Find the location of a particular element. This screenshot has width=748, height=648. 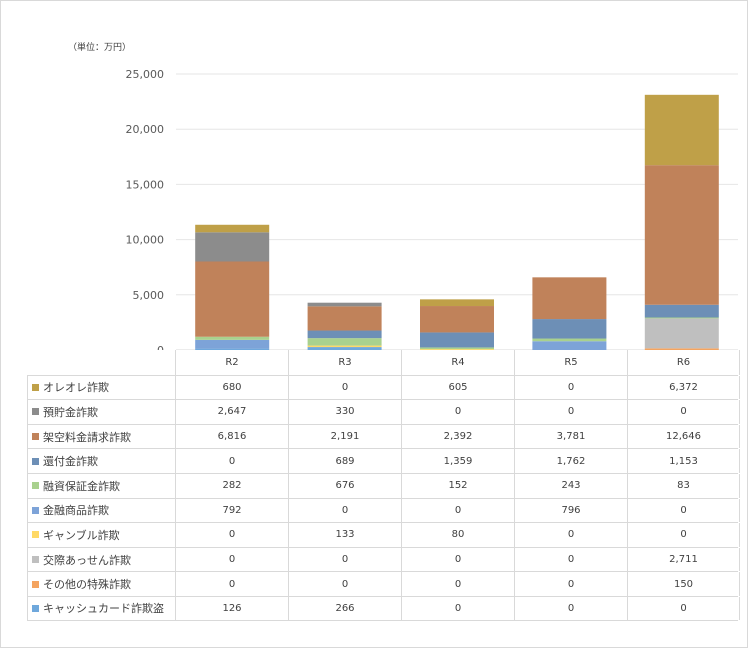

table-row: 金融商品詐欺 792 0 0 796 0 is located at coordinates (383, 510).